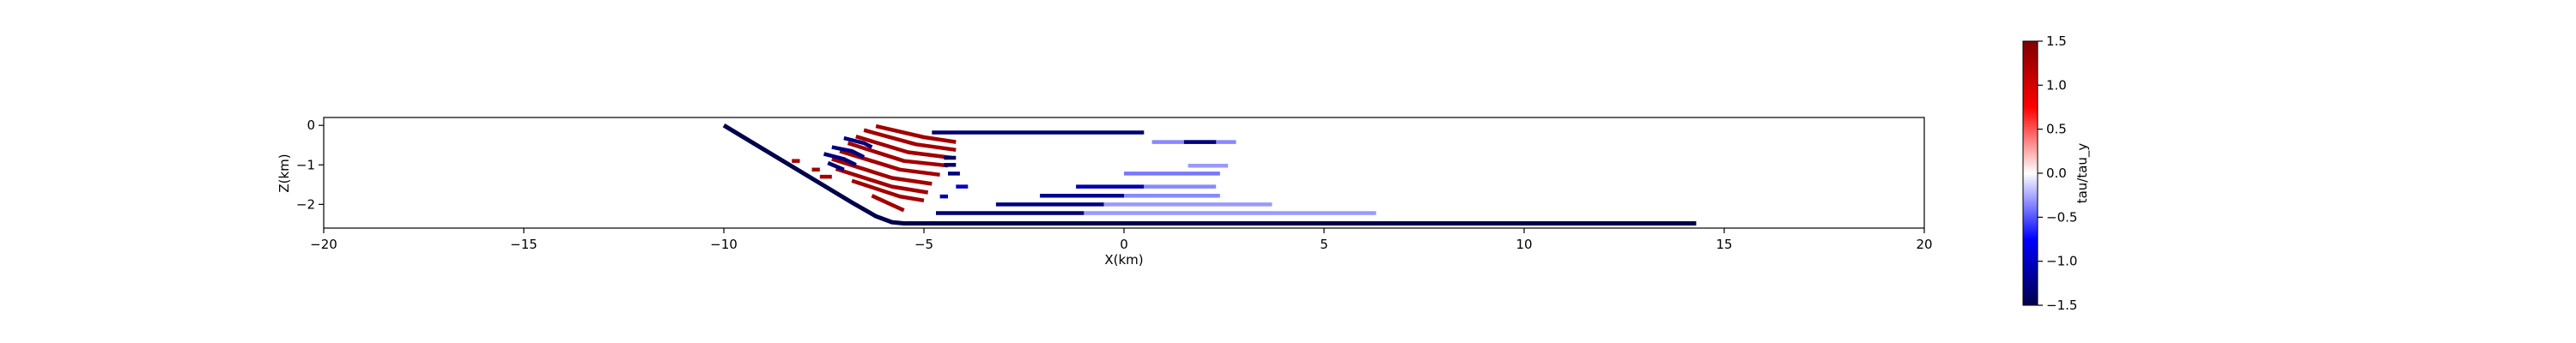 This screenshot has height=343, width=2576. What do you see at coordinates (1724, 244) in the screenshot?
I see `x-tick-label: 15` at bounding box center [1724, 244].